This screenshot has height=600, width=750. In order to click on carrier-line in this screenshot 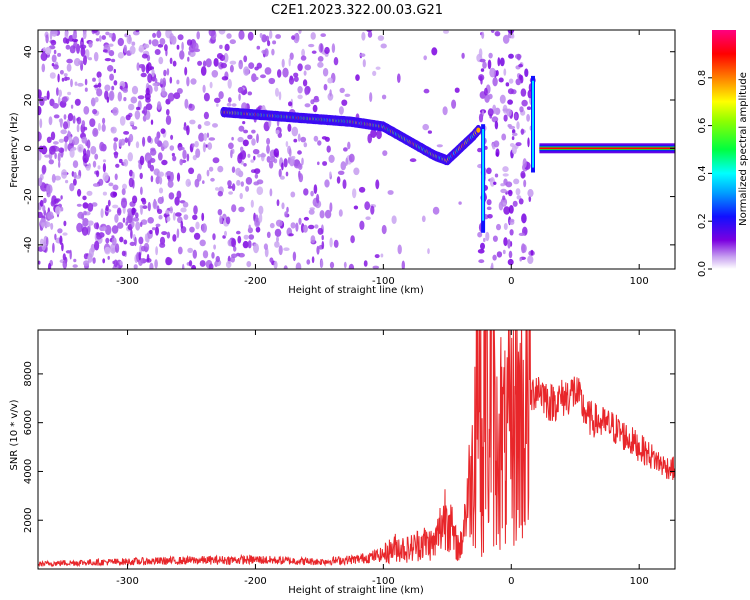, I will do `click(607, 148)`.